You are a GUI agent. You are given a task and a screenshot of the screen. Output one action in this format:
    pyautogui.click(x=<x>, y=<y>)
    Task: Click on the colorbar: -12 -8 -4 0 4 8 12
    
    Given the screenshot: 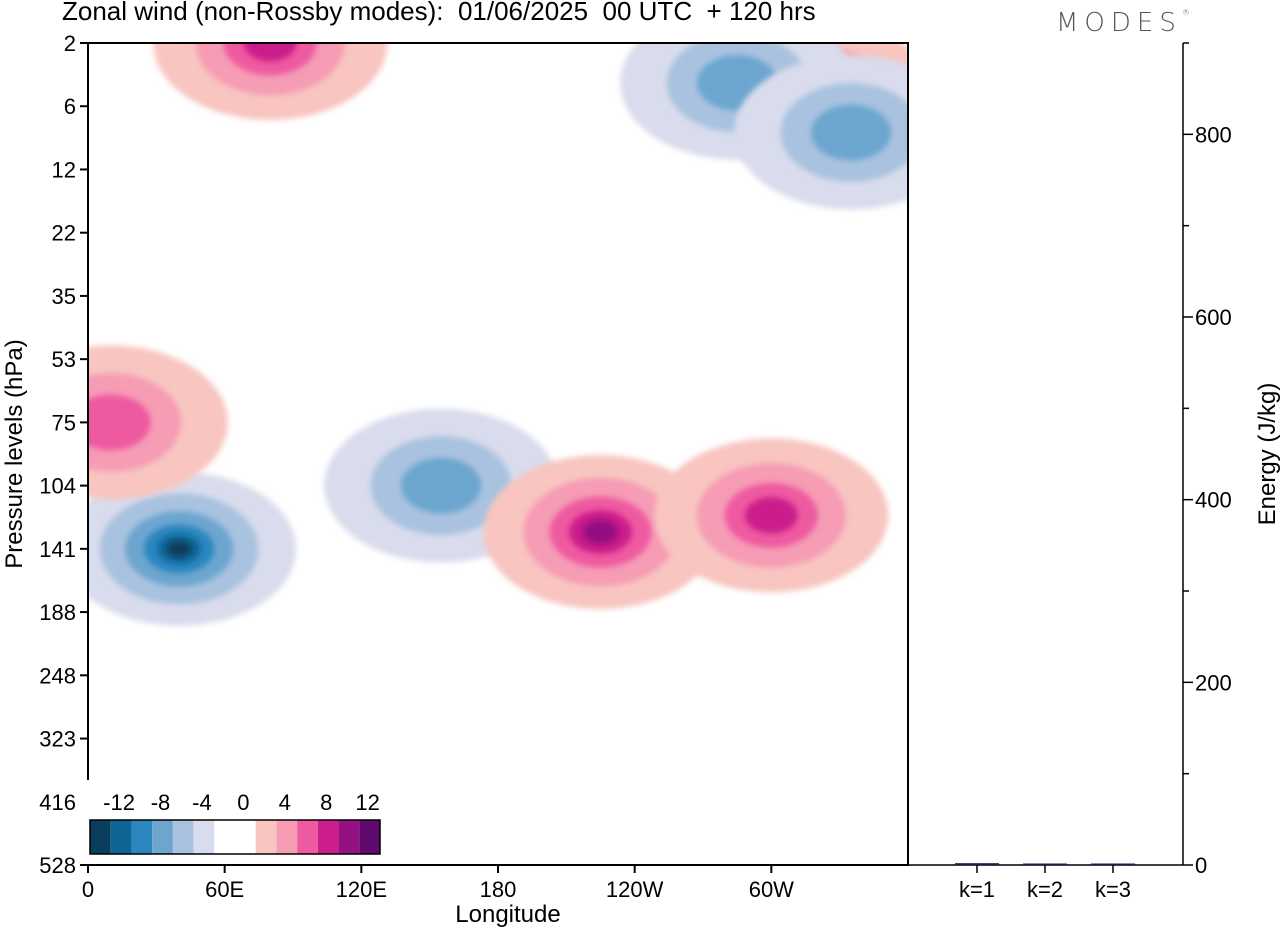 What is the action you would take?
    pyautogui.click(x=235, y=822)
    